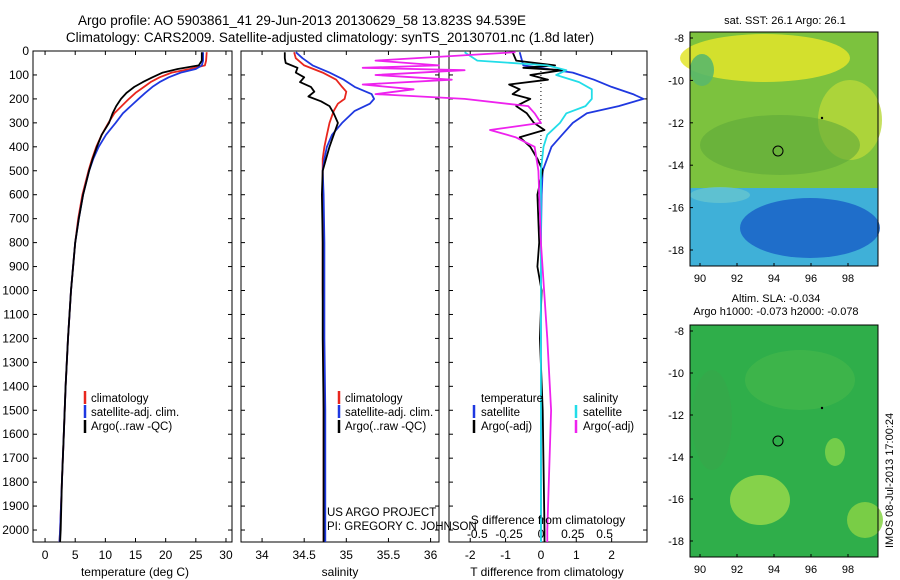 The height and width of the screenshot is (580, 900). I want to click on sst-map-title: sat. SST: 26.1 Argo: 26.1, so click(785, 21).